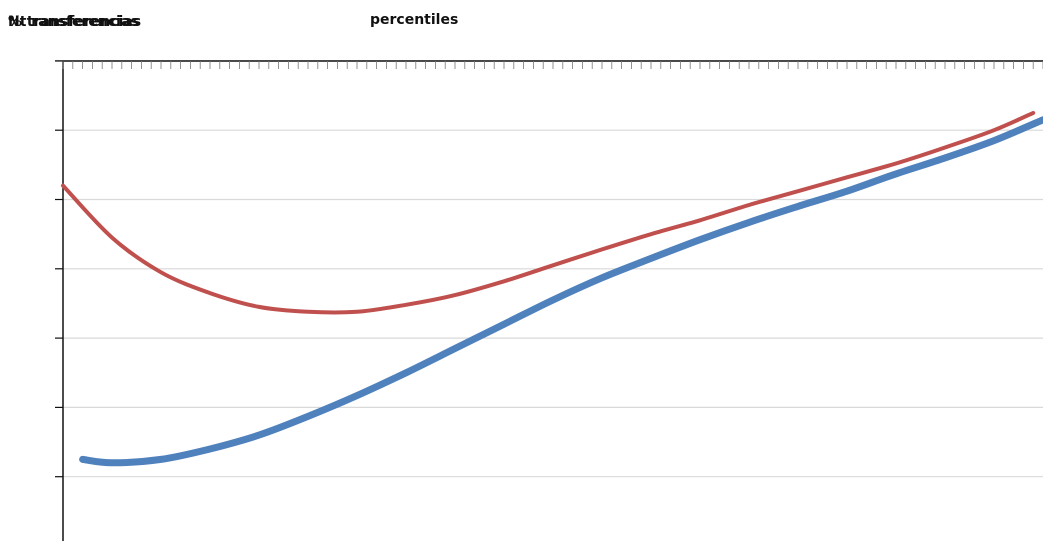  I want to click on chart-title-overlap-1: % transferencias, so click(74, 22).